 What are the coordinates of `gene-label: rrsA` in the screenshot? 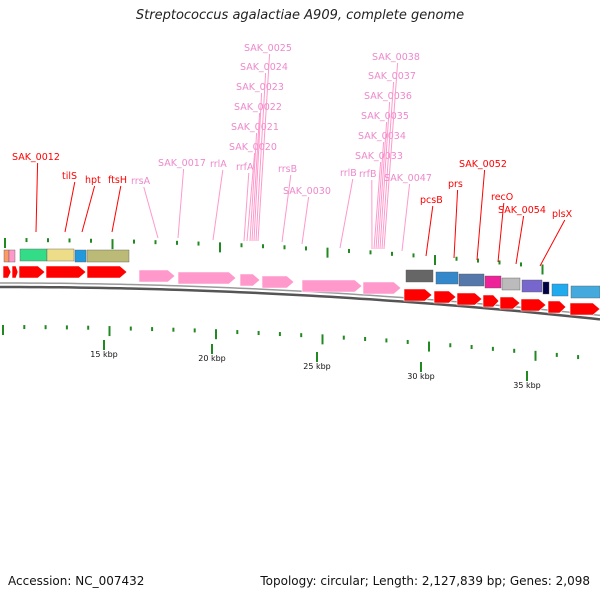 It's located at (141, 181).